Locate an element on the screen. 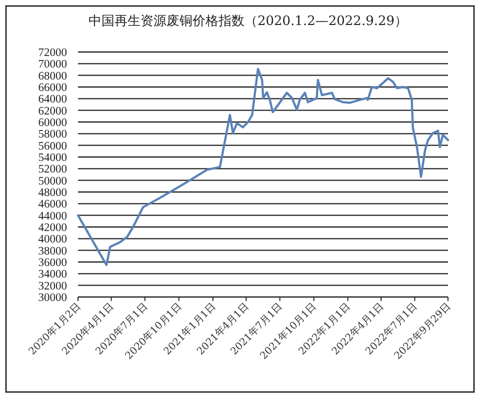 This screenshot has width=480, height=400. y-tick-label: 30000 is located at coordinates (53, 298).